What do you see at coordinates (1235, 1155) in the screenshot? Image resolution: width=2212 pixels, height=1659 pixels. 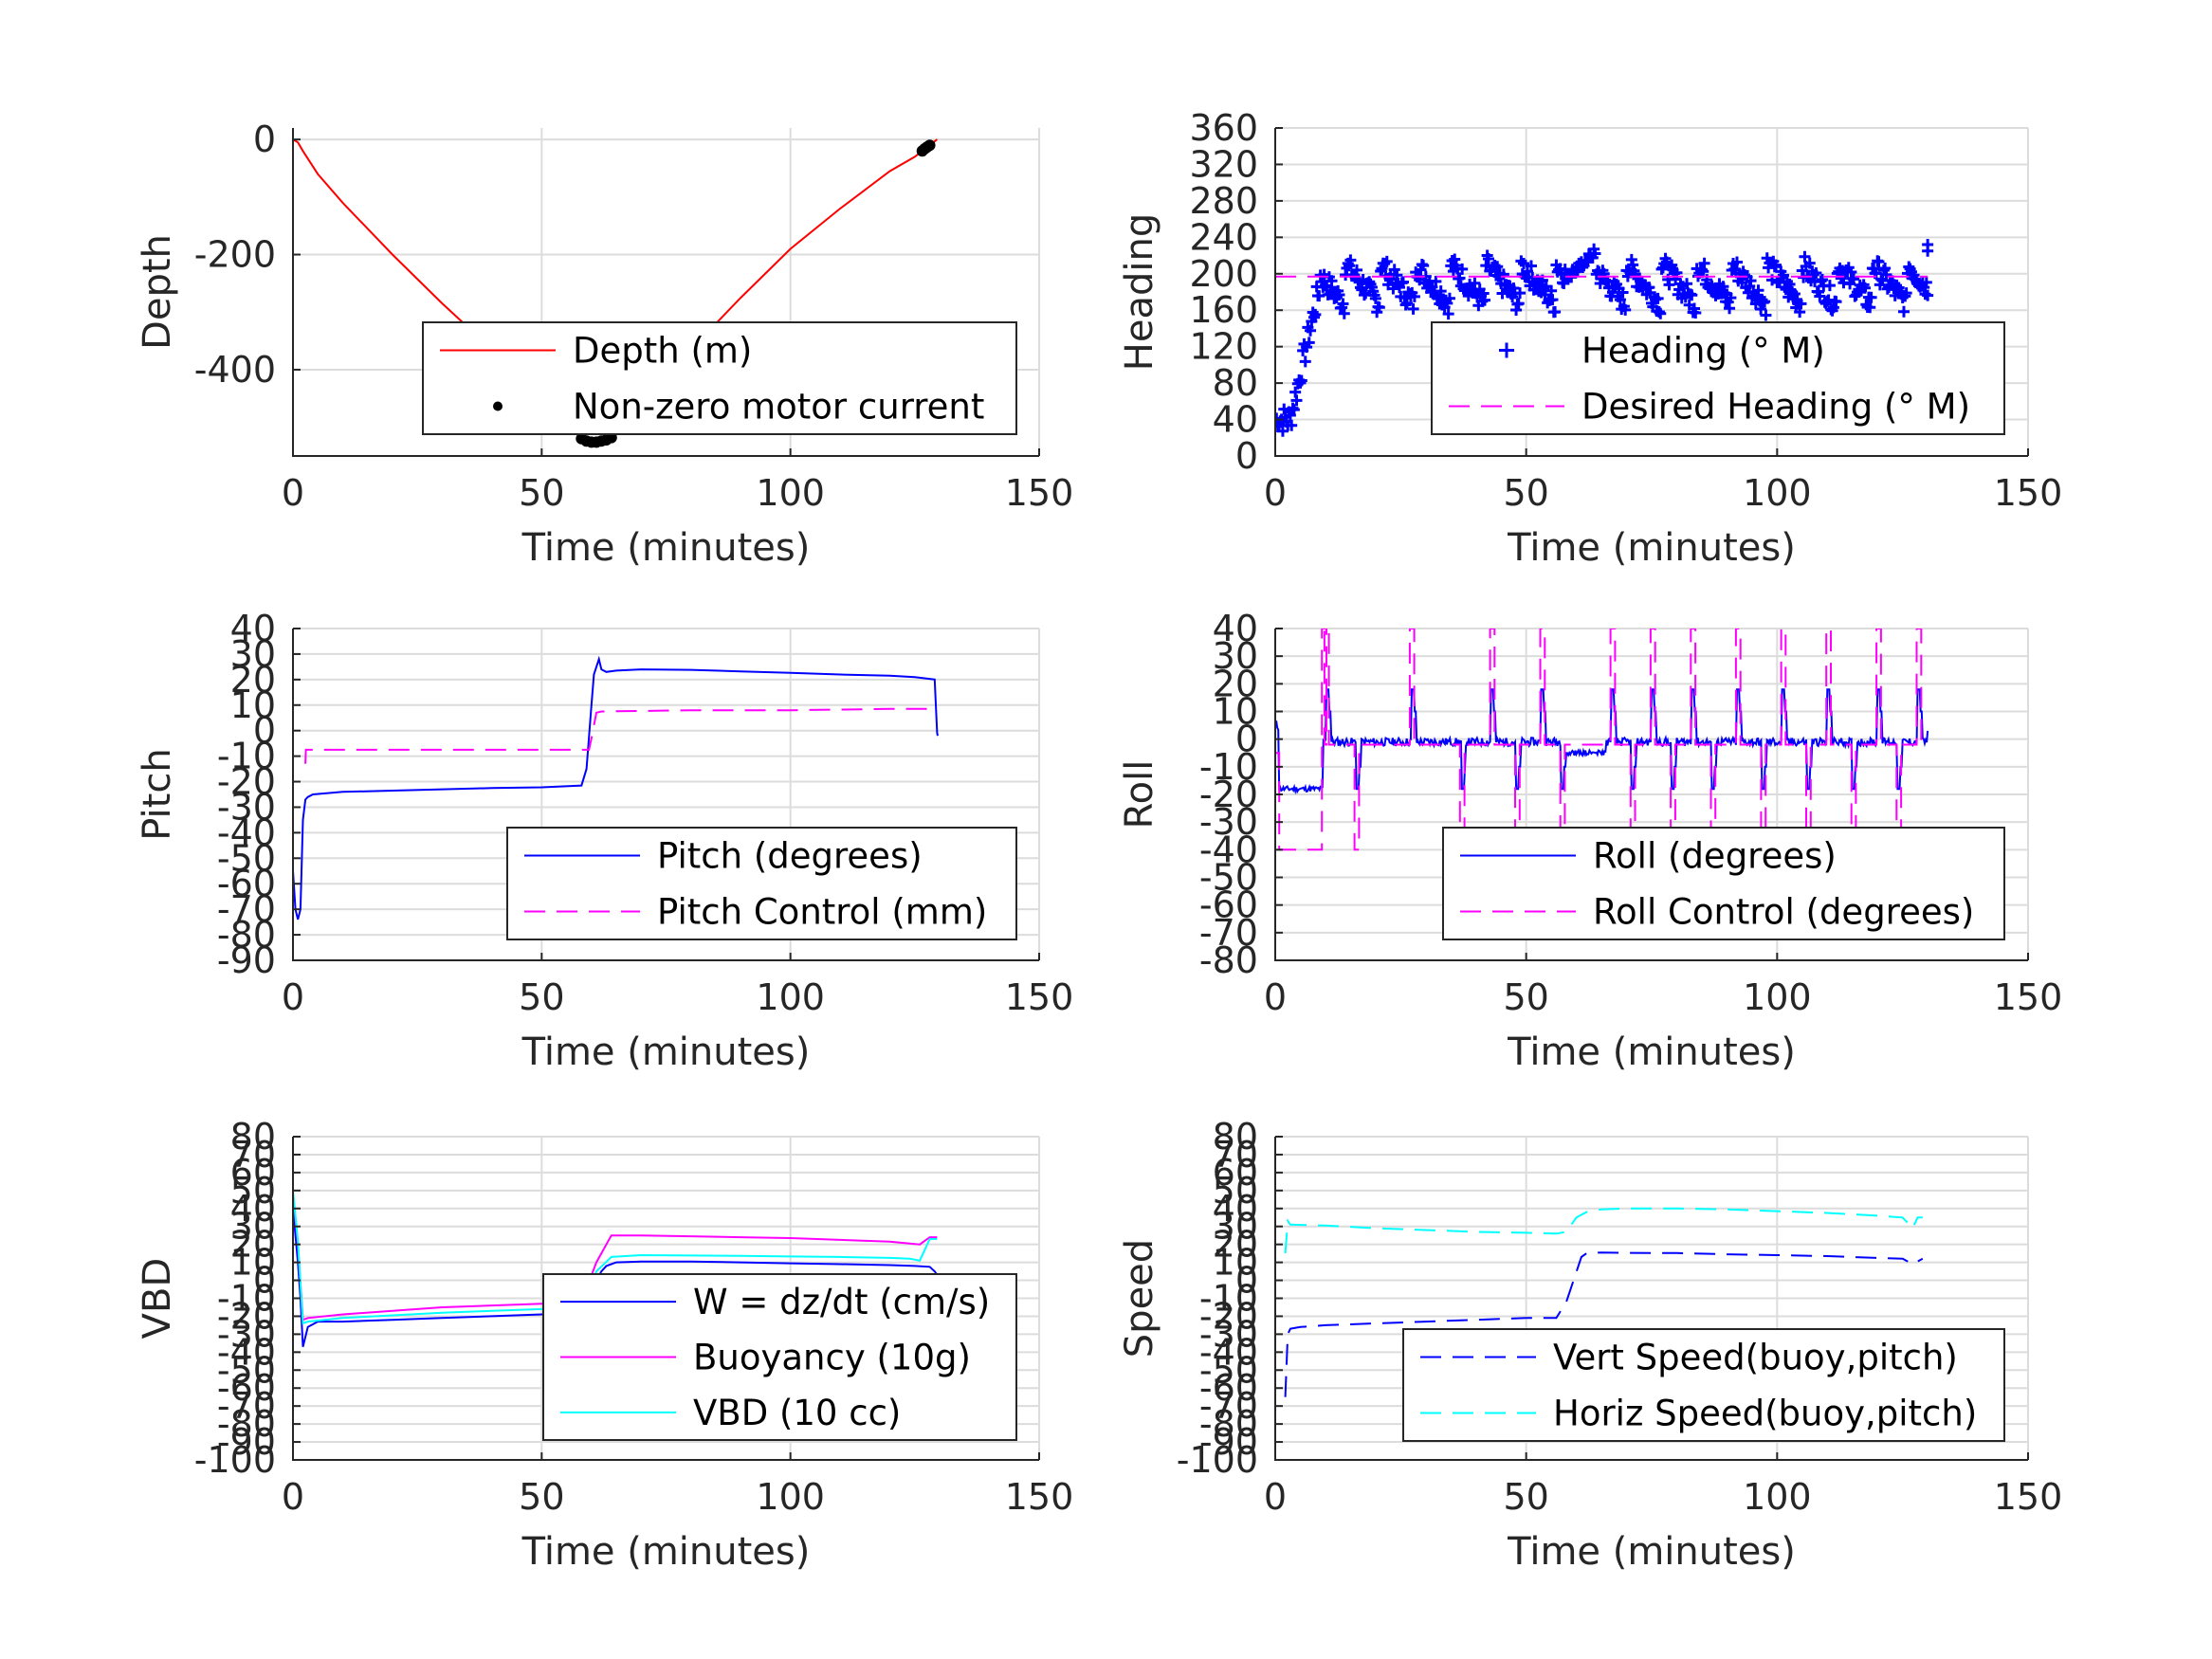 I see `speed-ytick-label: 70` at bounding box center [1235, 1155].